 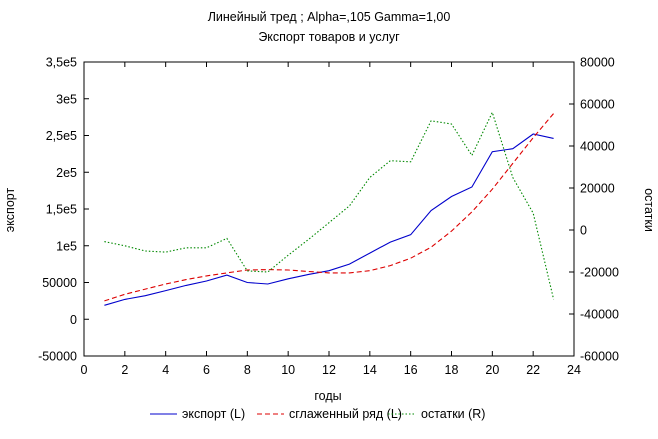 I want to click on legend: экспорт (L) сглаженный ряд (L) остатки (R), so click(x=317, y=414).